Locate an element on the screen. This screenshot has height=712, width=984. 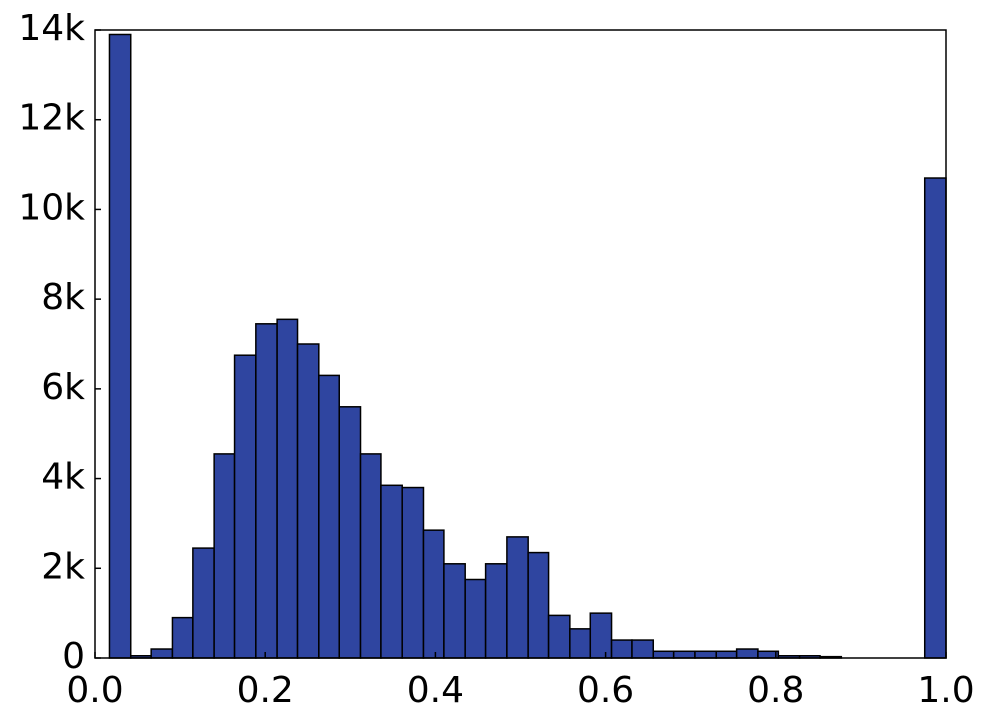
y-tick-label: 4k is located at coordinates (63, 477).